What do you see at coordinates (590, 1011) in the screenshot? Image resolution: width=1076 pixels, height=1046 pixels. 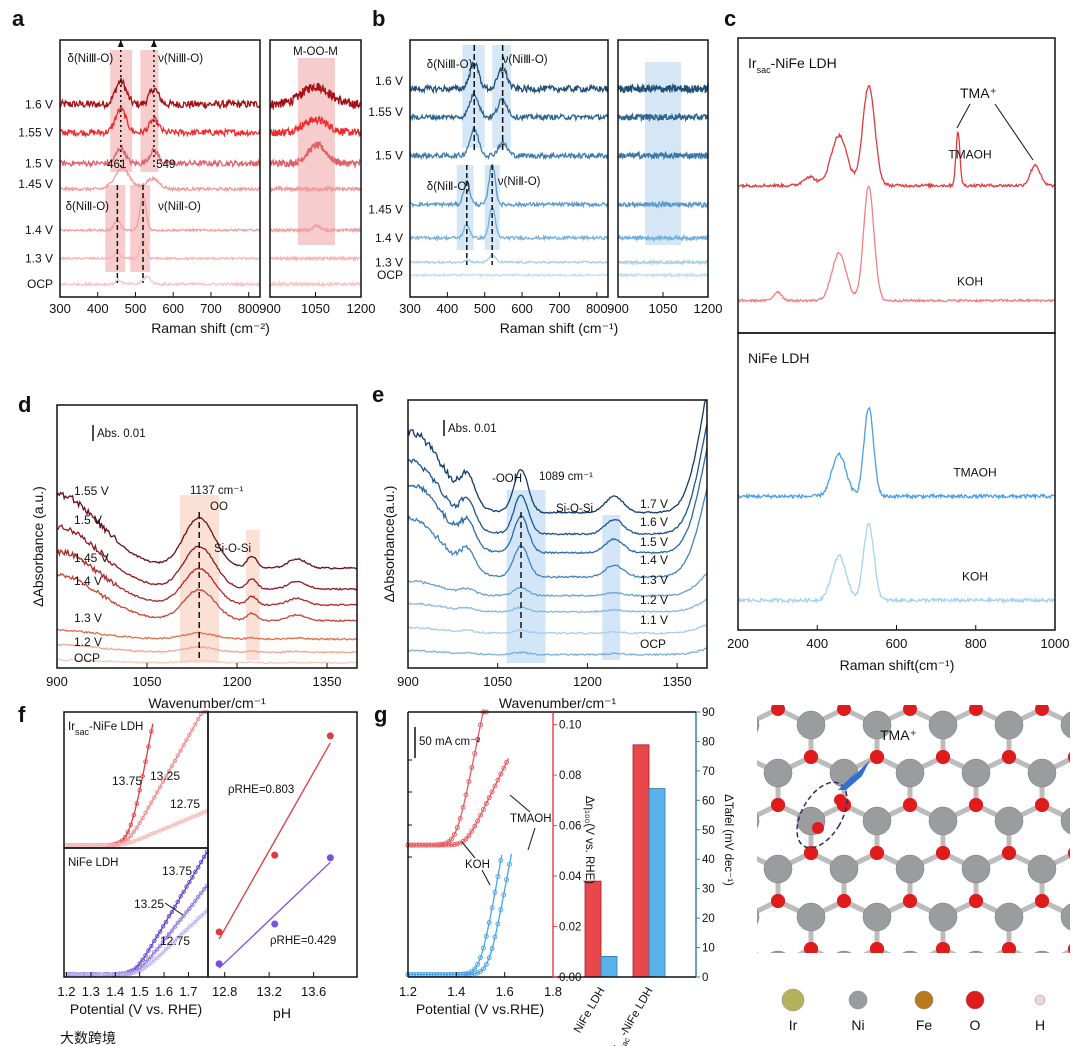 I see `label-base: NiFe LDH` at bounding box center [590, 1011].